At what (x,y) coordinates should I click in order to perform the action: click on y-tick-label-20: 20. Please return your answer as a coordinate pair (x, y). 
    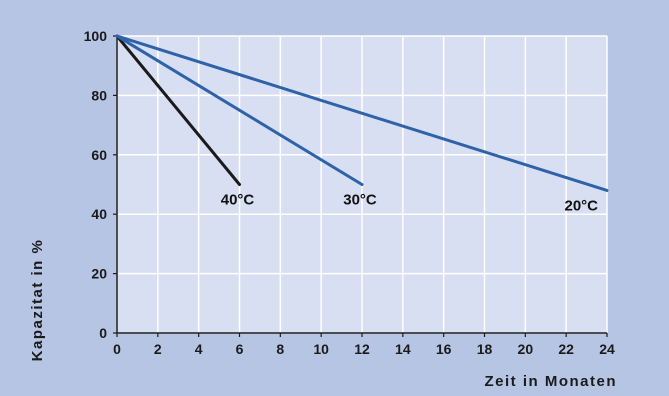
    Looking at the image, I should click on (99, 274).